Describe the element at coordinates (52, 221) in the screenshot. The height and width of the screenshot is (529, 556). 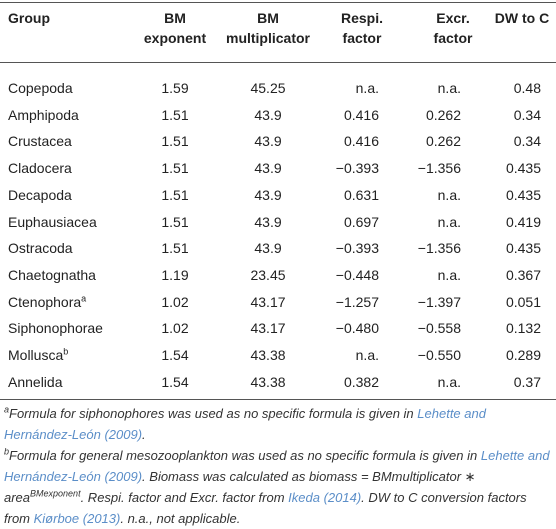
I see `cell-text: Euphausiacea` at that location.